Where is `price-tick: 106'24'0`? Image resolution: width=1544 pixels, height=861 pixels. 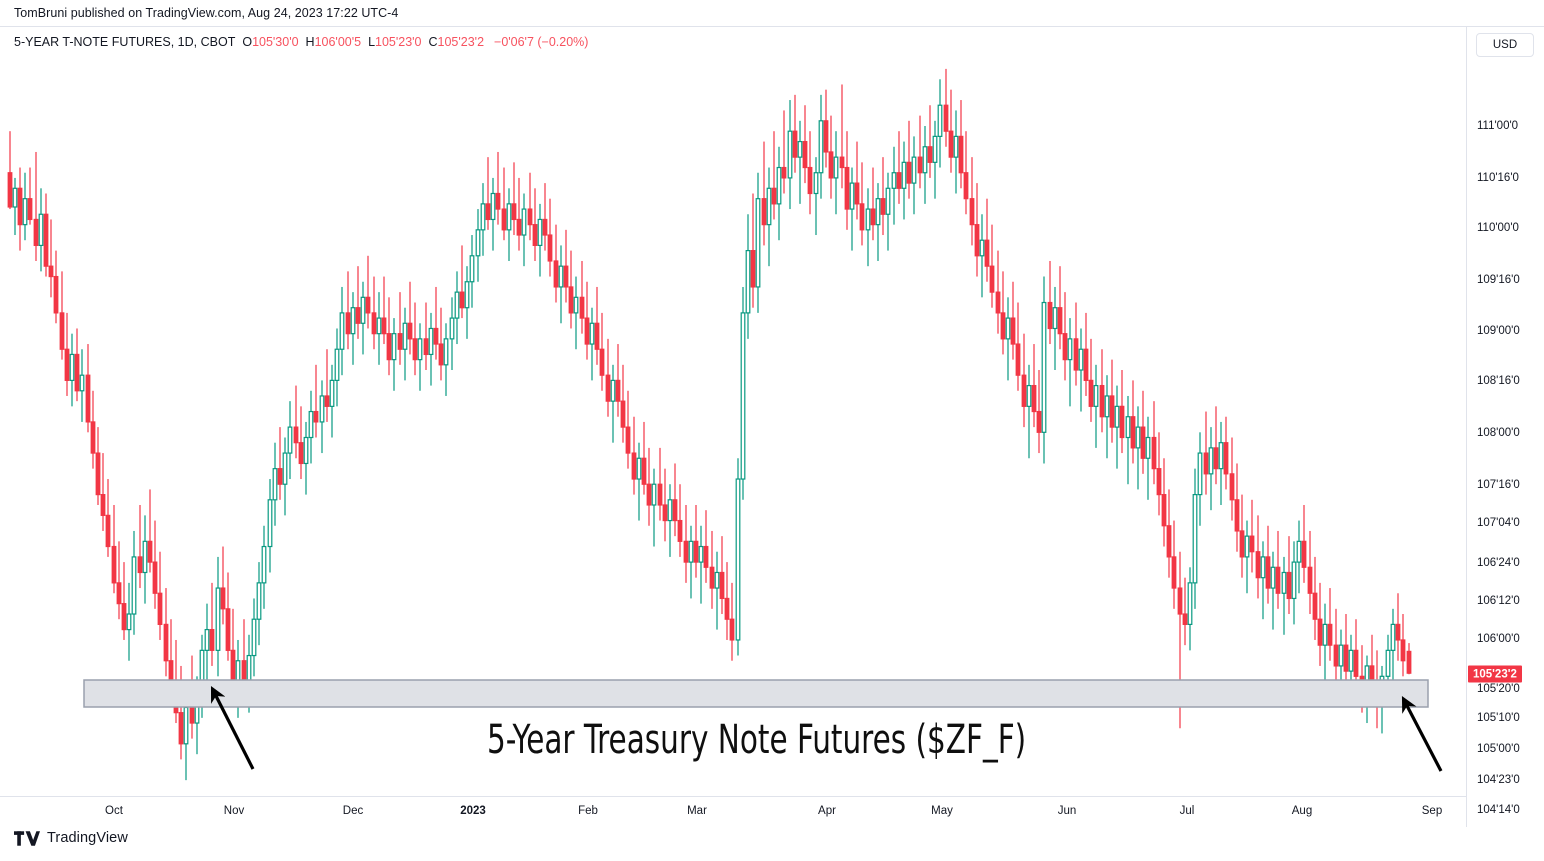 price-tick: 106'24'0 is located at coordinates (1498, 563).